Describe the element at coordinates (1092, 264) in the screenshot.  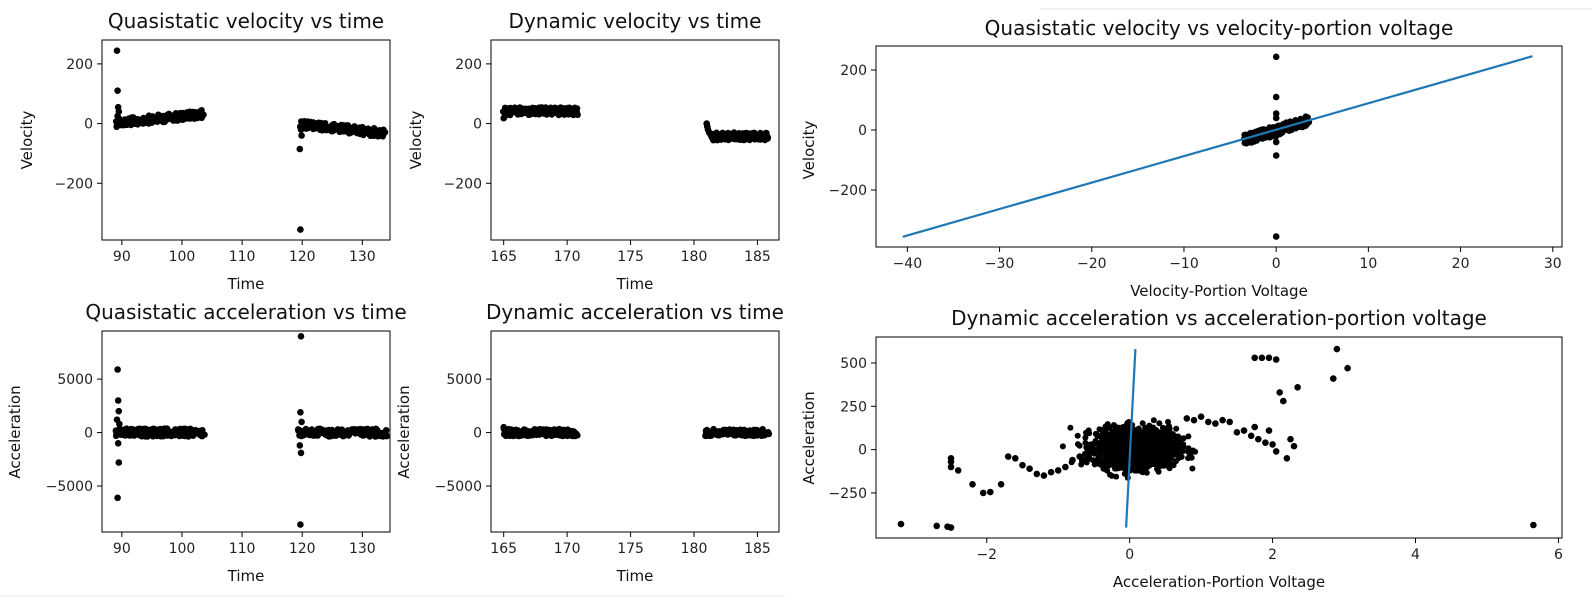
I see `x-tick-label: −20` at that location.